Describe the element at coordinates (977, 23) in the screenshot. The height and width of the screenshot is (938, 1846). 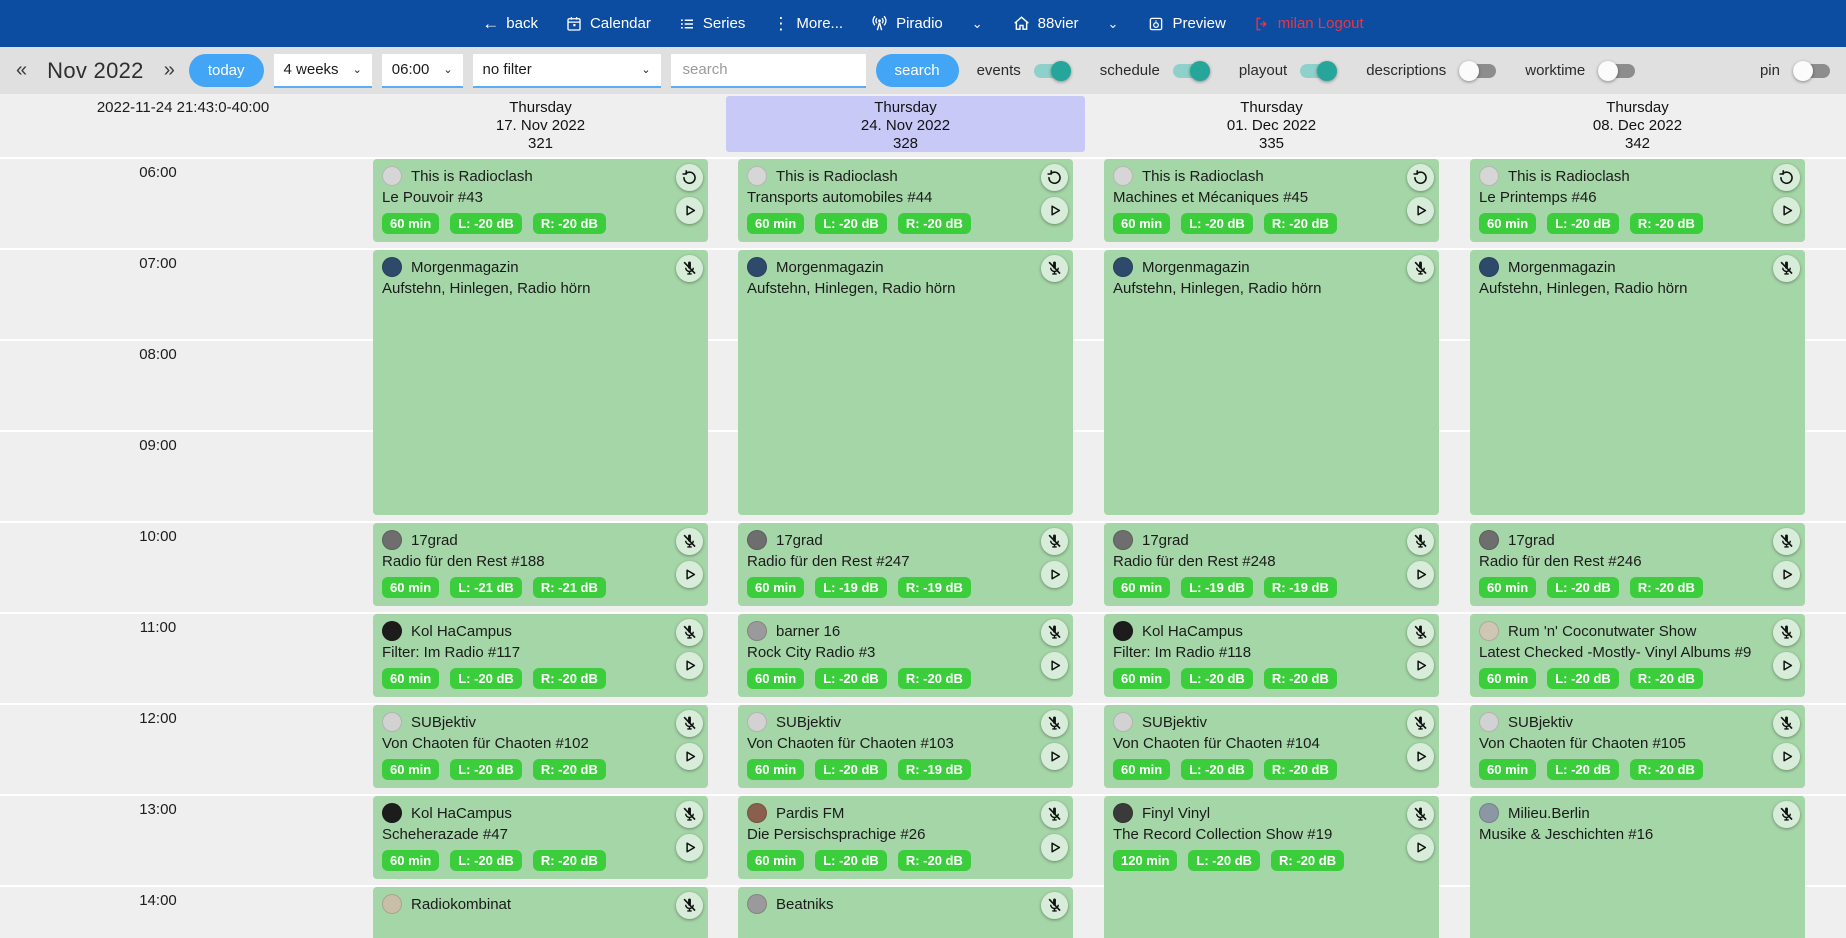
I see `station-menu-chevron-icon: ⌄` at that location.